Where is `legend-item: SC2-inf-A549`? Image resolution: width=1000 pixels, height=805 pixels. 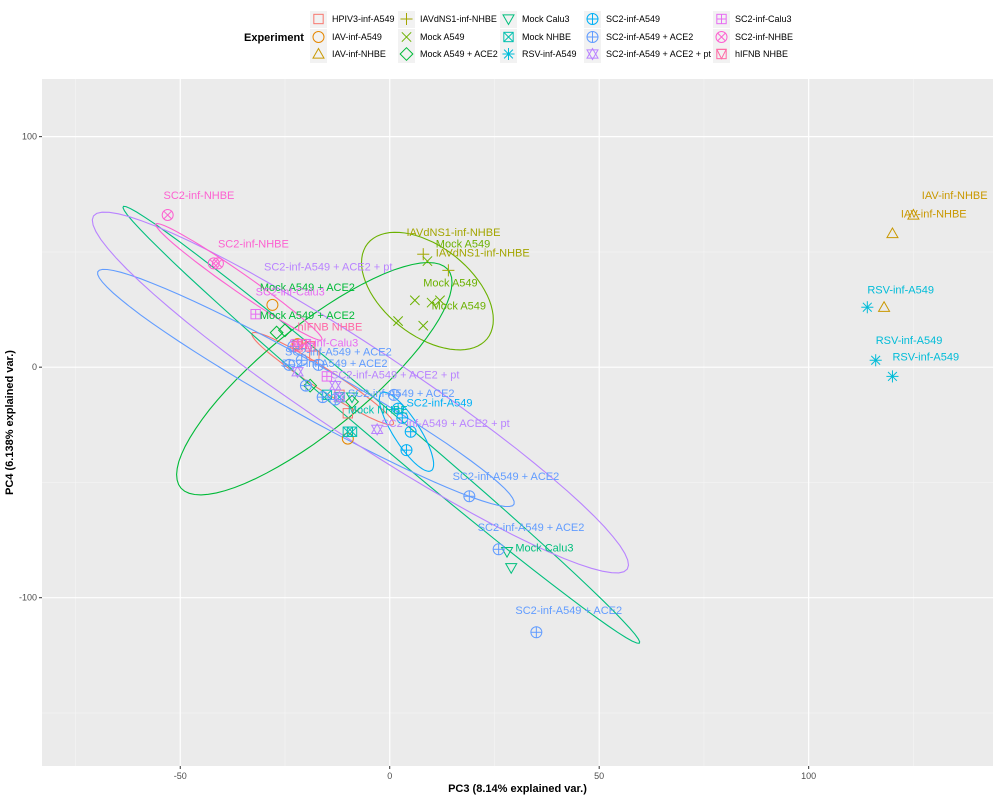
legend-item: SC2-inf-A549 is located at coordinates (622, 19).